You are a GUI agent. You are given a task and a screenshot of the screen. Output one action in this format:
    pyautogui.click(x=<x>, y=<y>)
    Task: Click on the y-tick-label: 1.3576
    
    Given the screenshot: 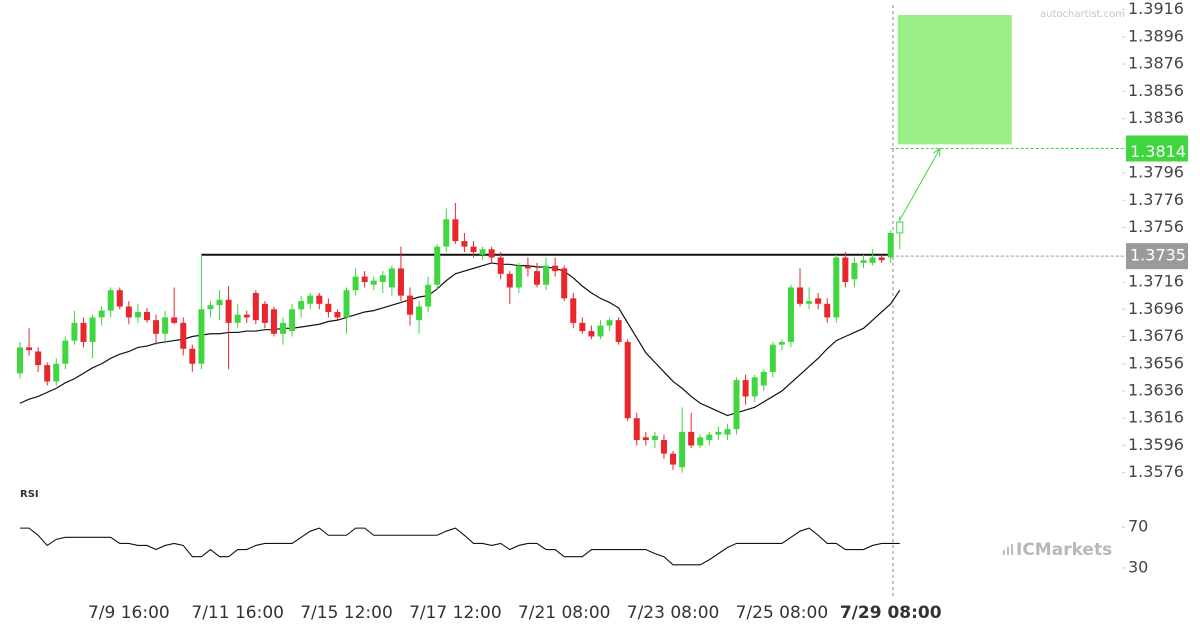 What is the action you would take?
    pyautogui.click(x=1156, y=471)
    